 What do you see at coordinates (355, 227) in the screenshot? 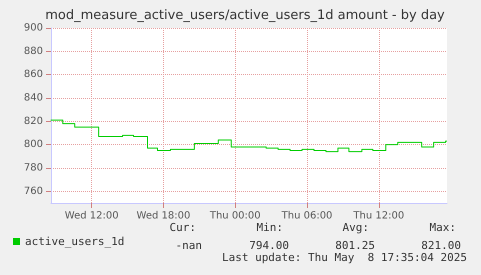
I see `text: Avg:` at bounding box center [355, 227].